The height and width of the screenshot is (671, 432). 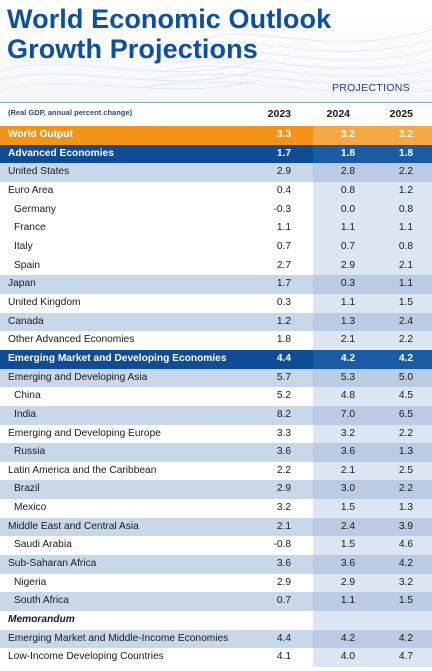 What do you see at coordinates (39, 172) in the screenshot?
I see `row-label: United States` at bounding box center [39, 172].